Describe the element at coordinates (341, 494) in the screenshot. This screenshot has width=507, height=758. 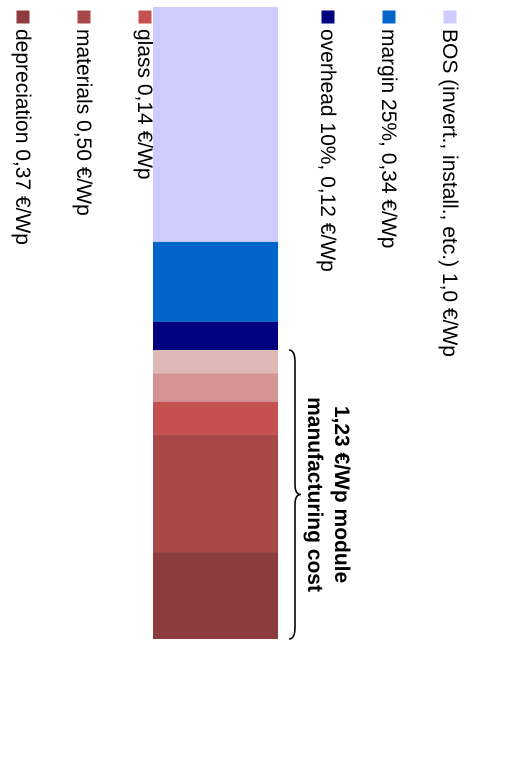
I see `annotation-line-1: 1,23 €/Wp module` at that location.